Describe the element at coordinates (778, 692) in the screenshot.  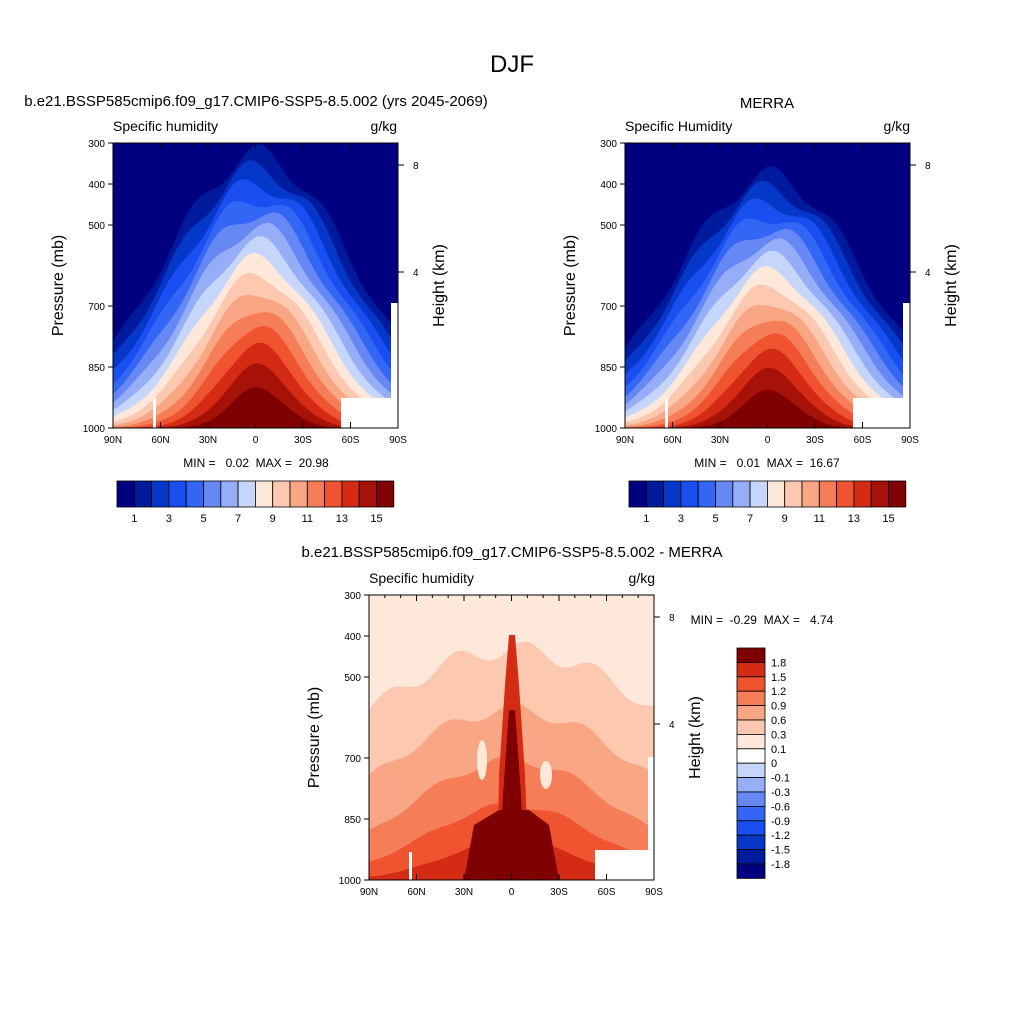
I see `colorbar-label: 1.2` at that location.